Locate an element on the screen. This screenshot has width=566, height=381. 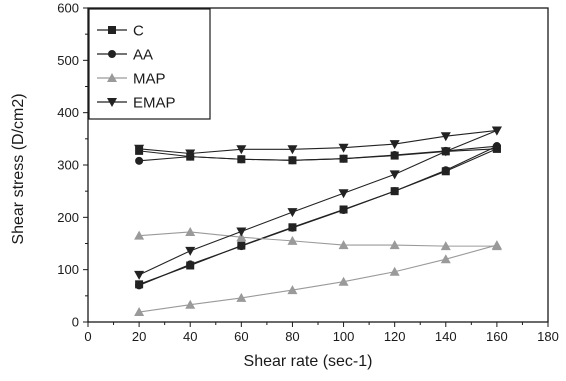
legend-label-emap: EMAP is located at coordinates (154, 103).